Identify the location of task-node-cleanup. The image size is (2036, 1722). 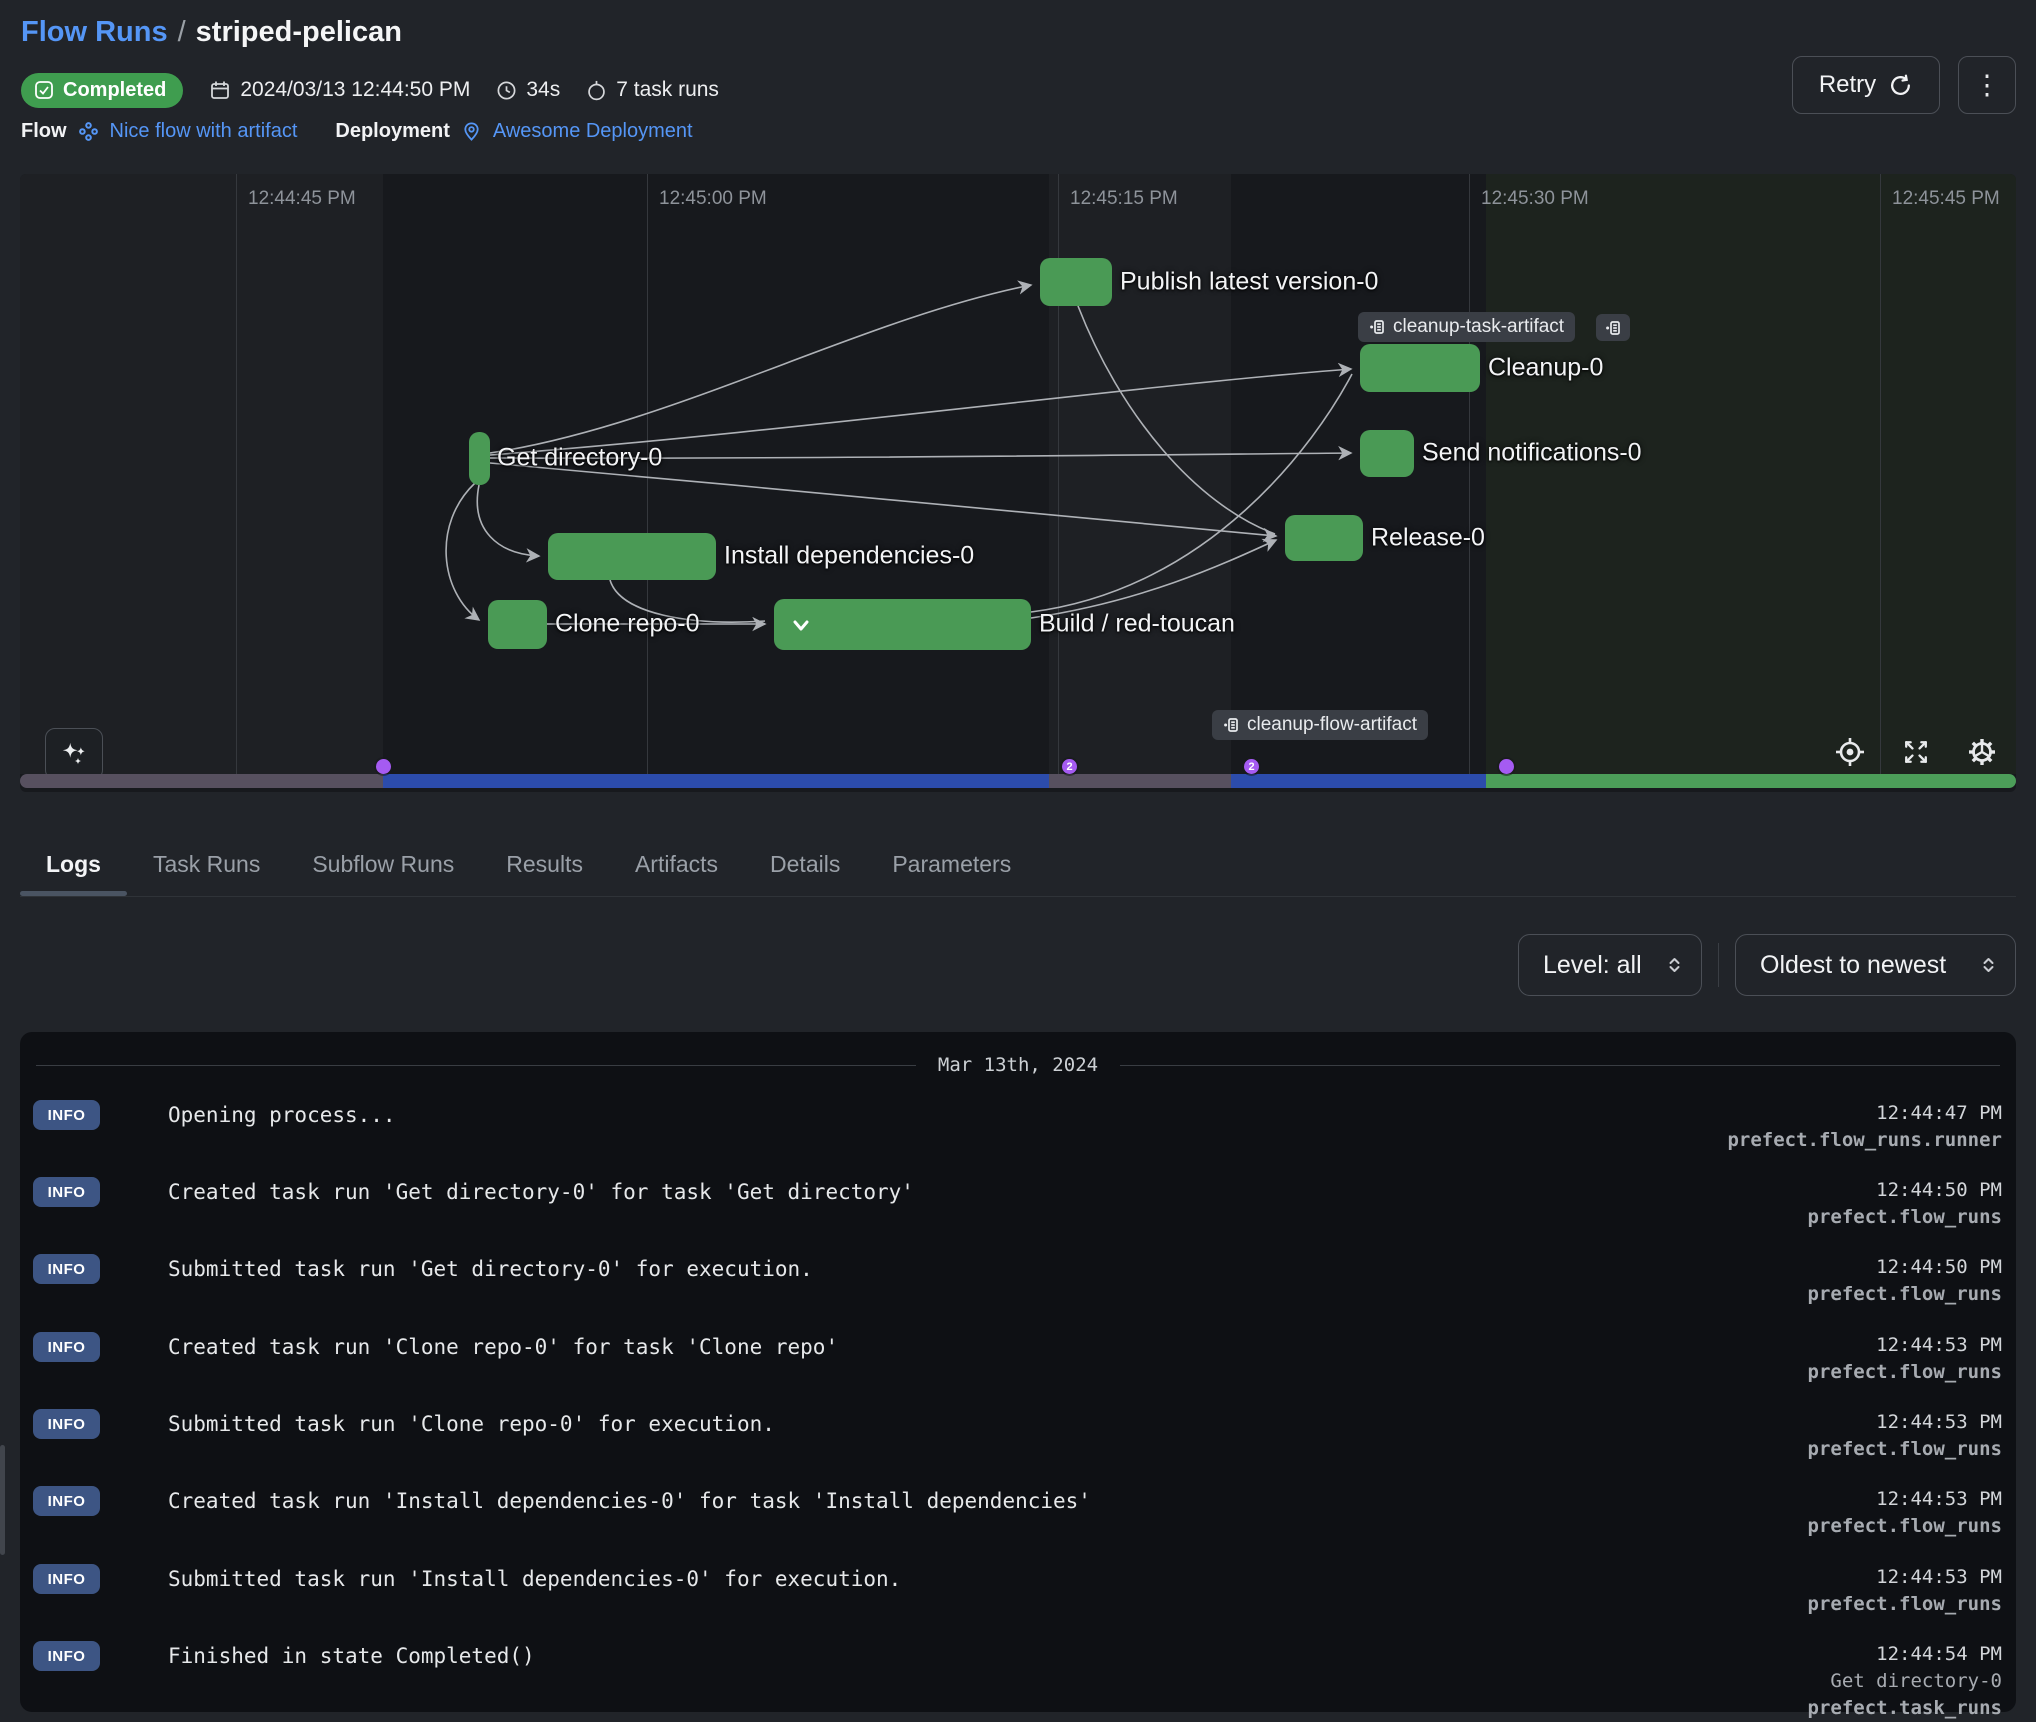
(1420, 368).